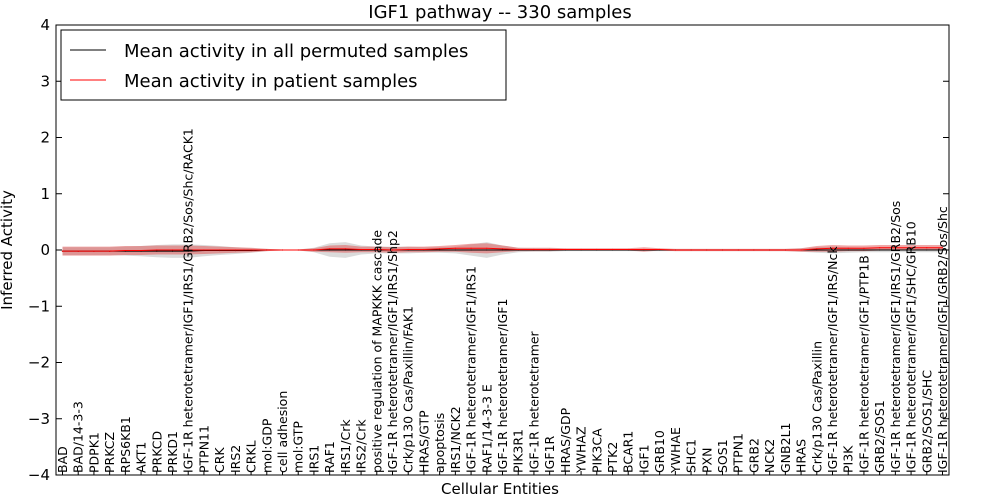  I want to click on entity-label: GRB2/SOS1, so click(879, 436).